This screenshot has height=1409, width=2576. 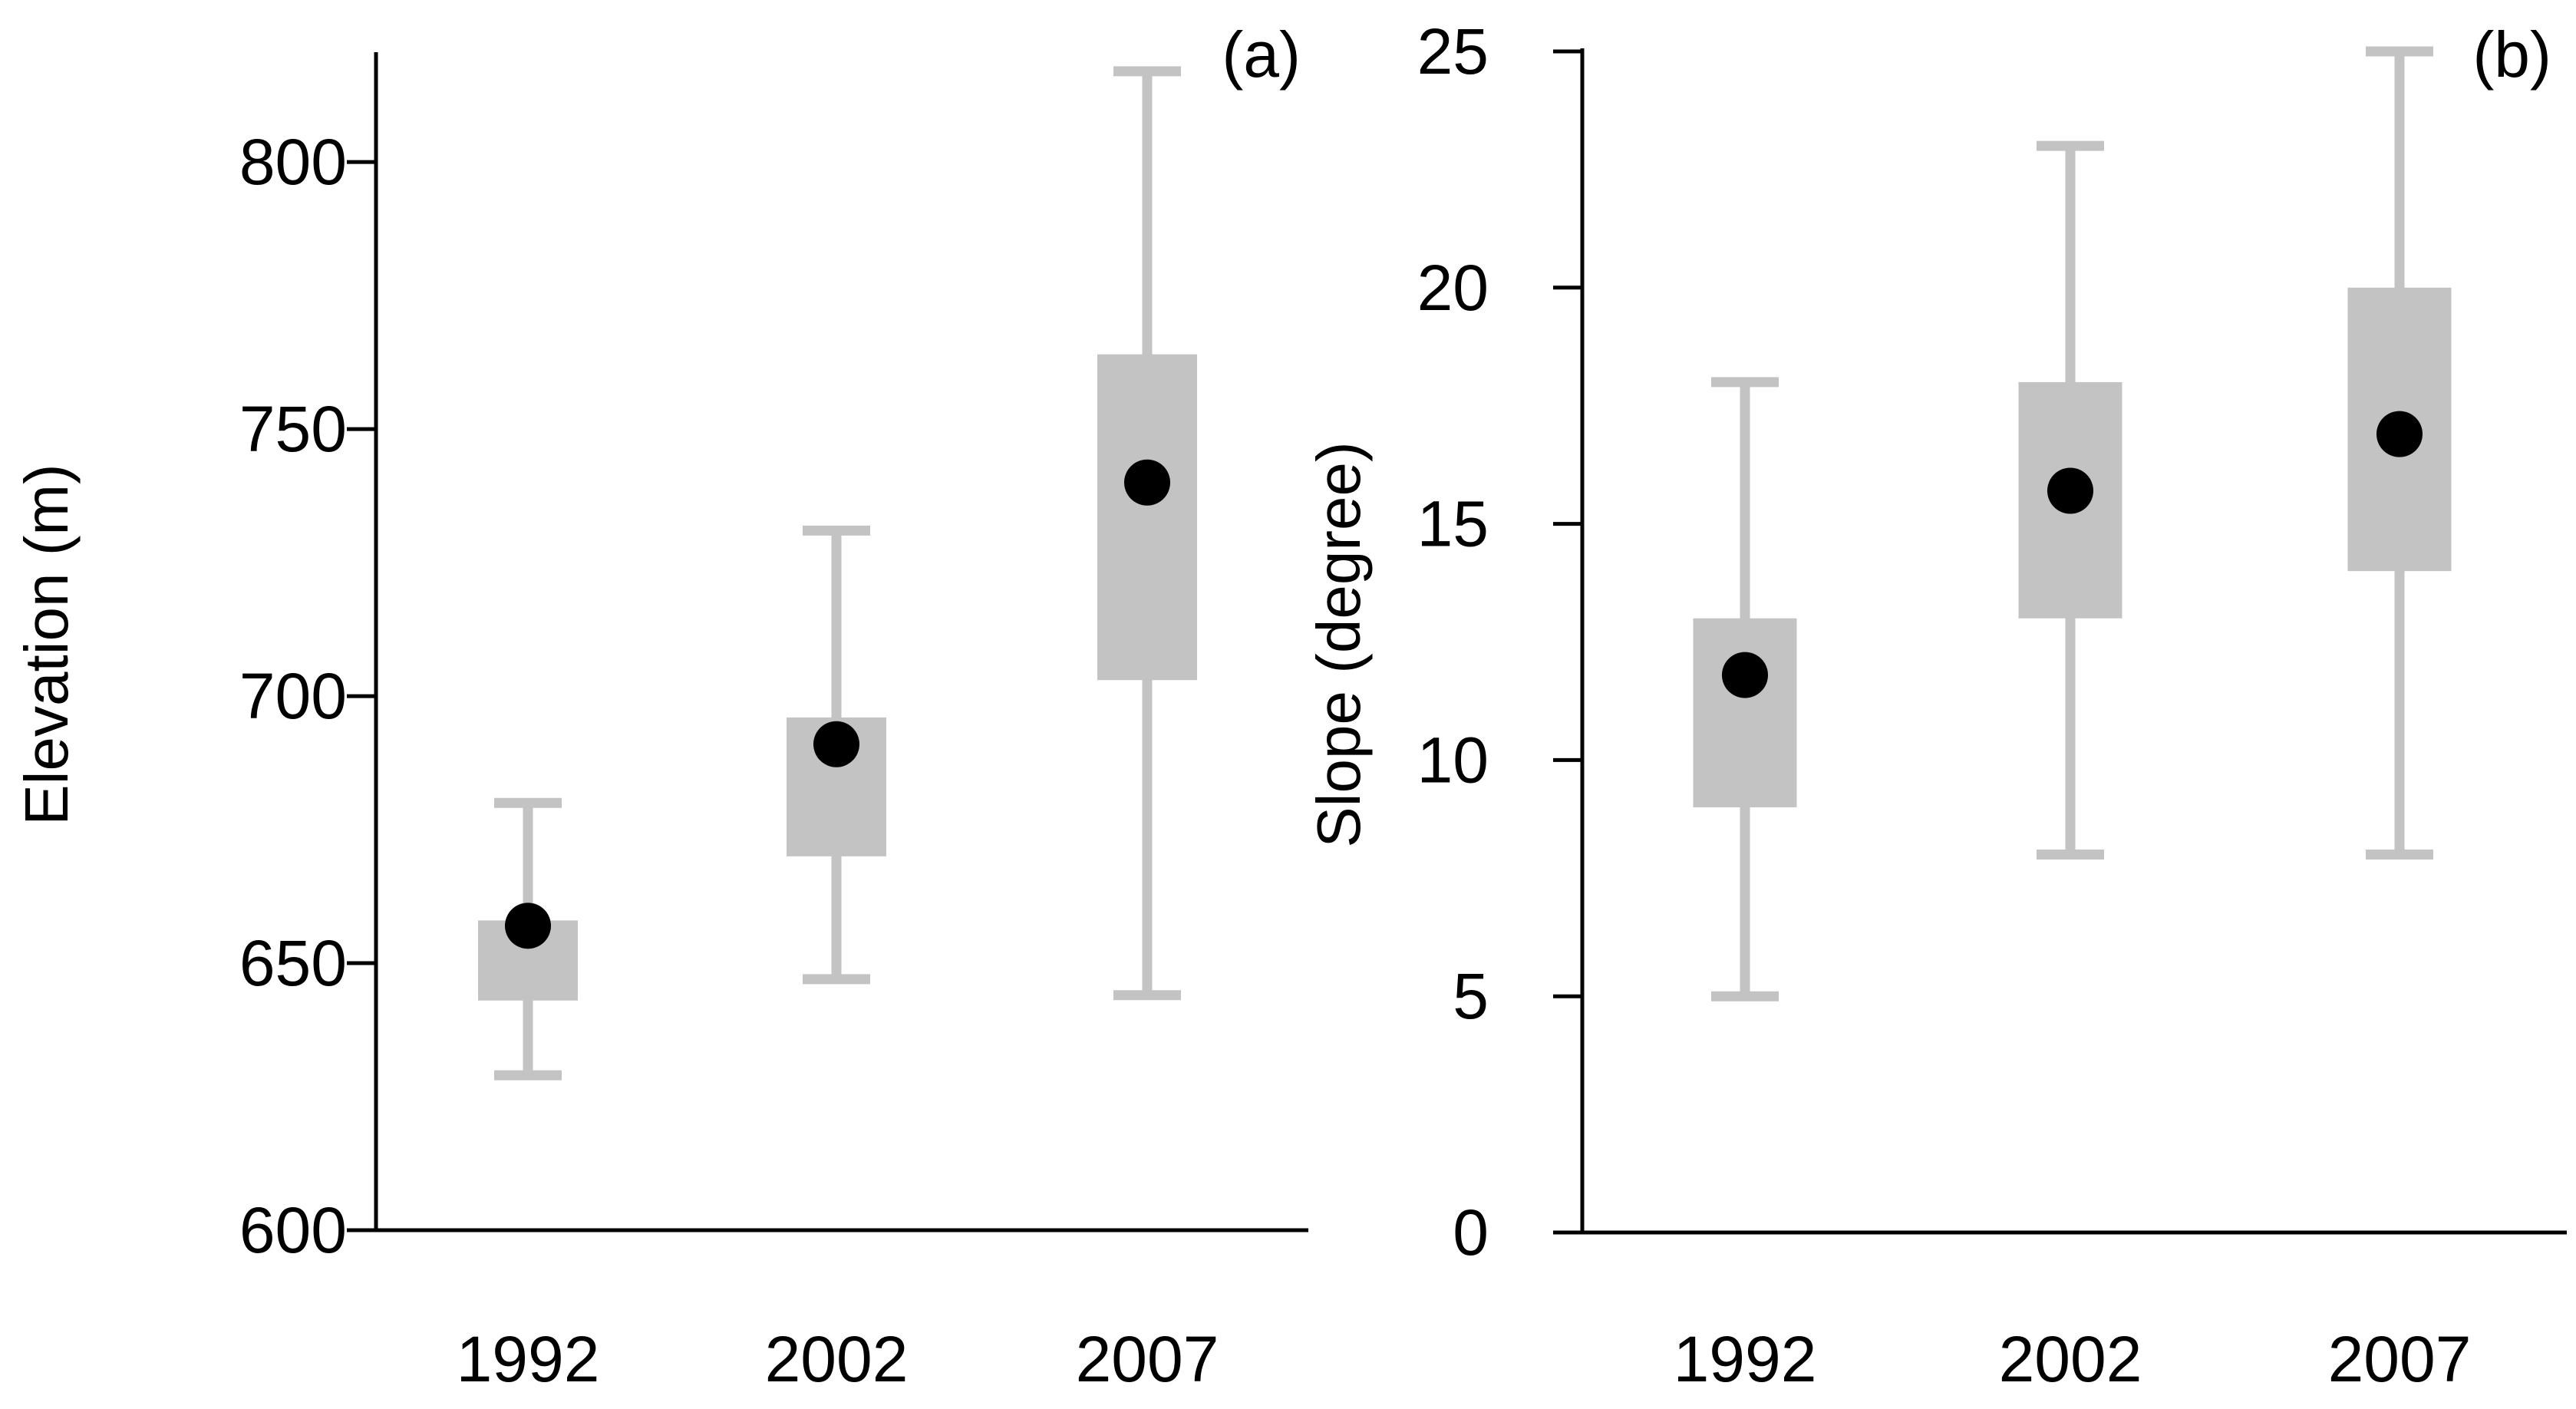 I want to click on y-tick-label: 650, so click(x=293, y=963).